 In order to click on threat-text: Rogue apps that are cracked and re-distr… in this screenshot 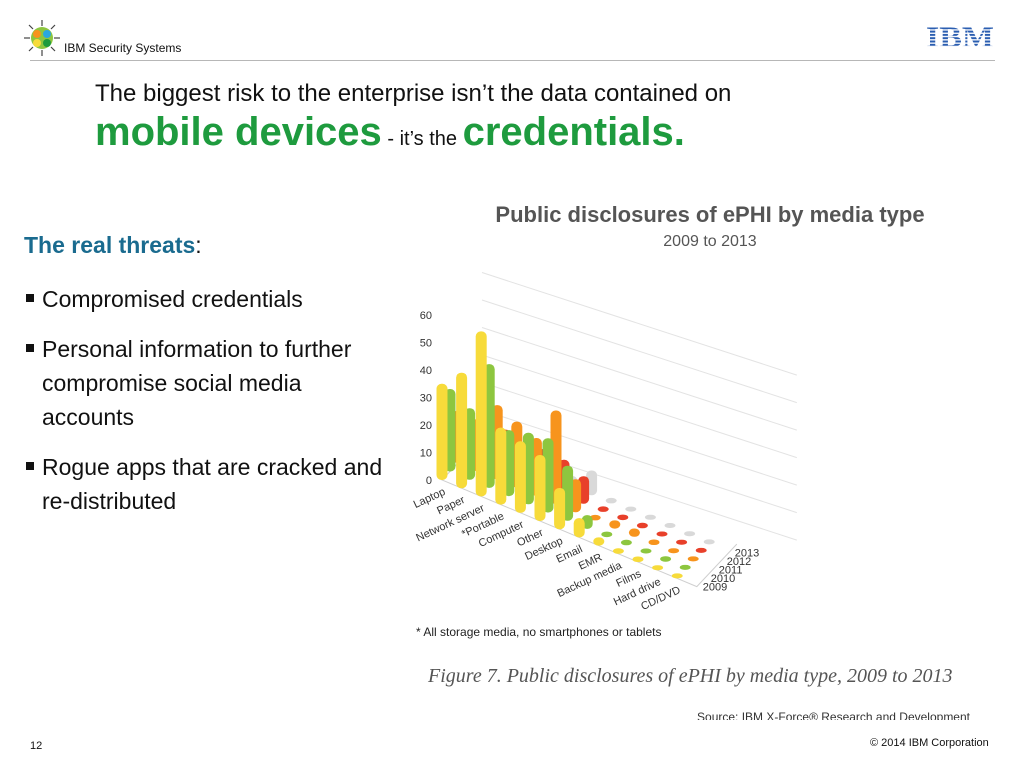, I will do `click(212, 484)`.